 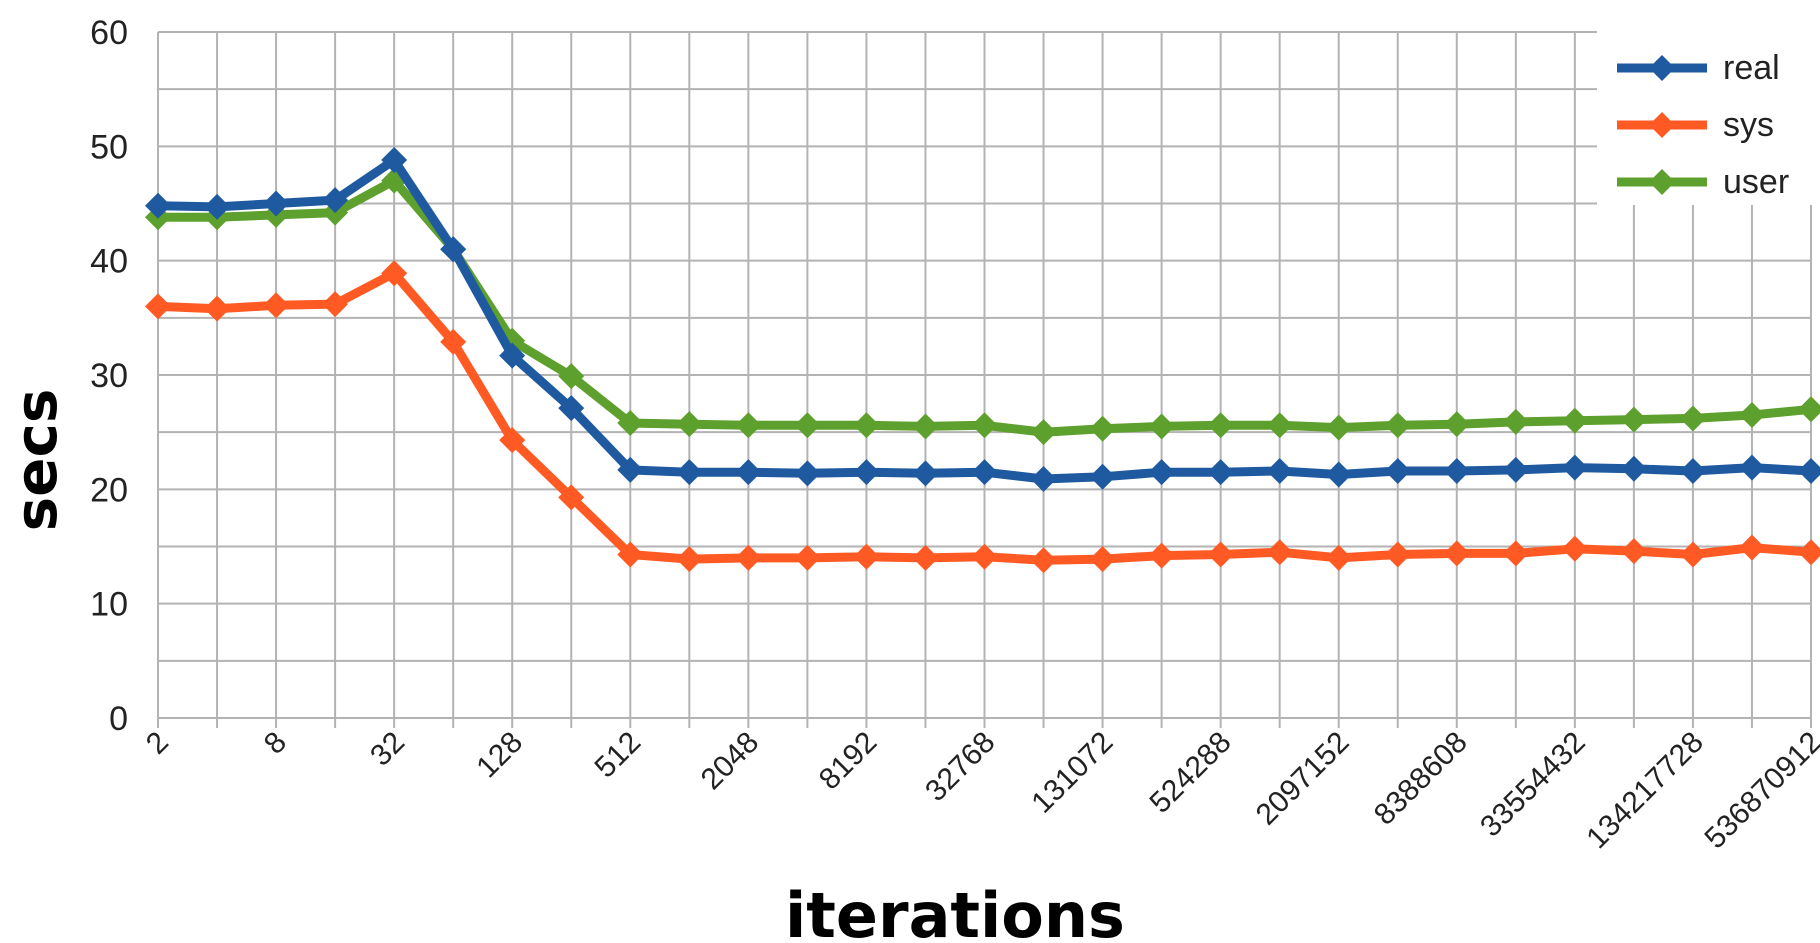 I want to click on y-tick-label: 20, so click(x=109, y=490).